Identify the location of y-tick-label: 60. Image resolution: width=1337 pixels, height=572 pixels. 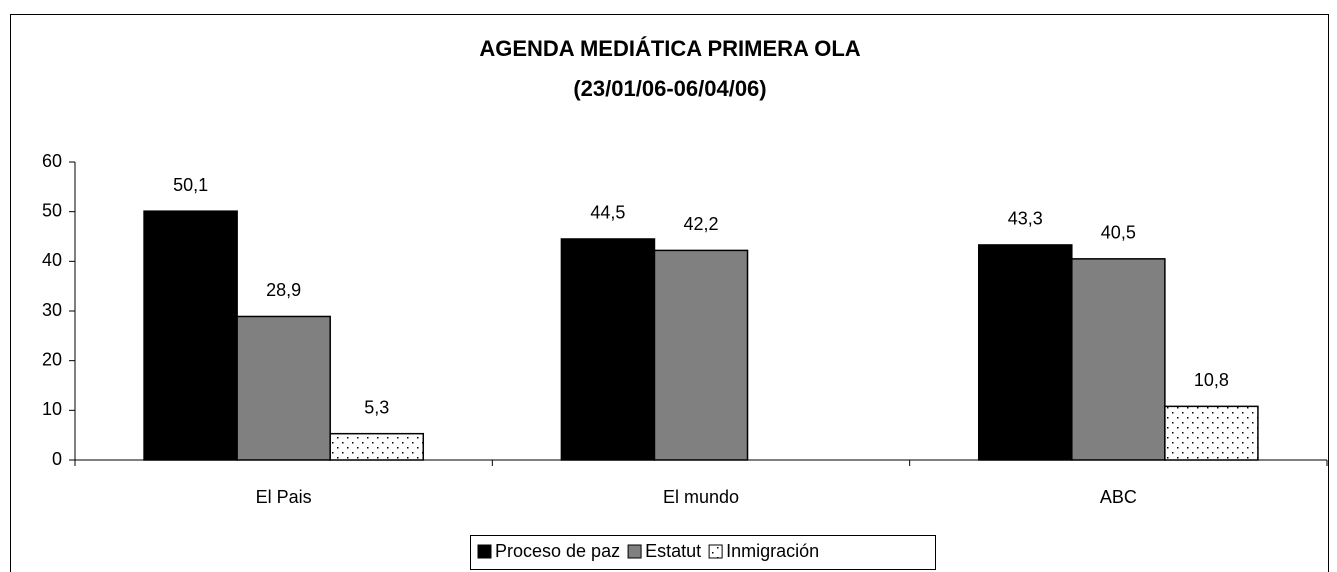
(52, 161).